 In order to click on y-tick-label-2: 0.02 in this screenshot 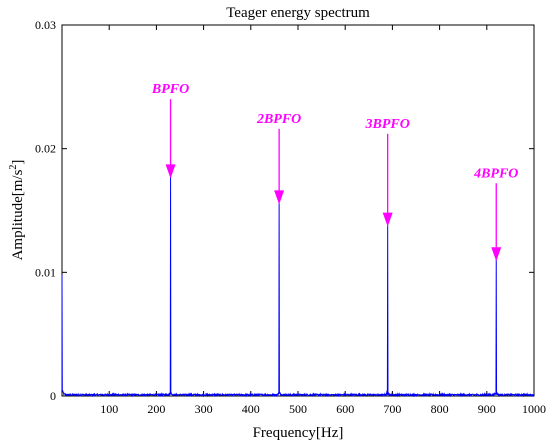, I will do `click(45, 149)`.